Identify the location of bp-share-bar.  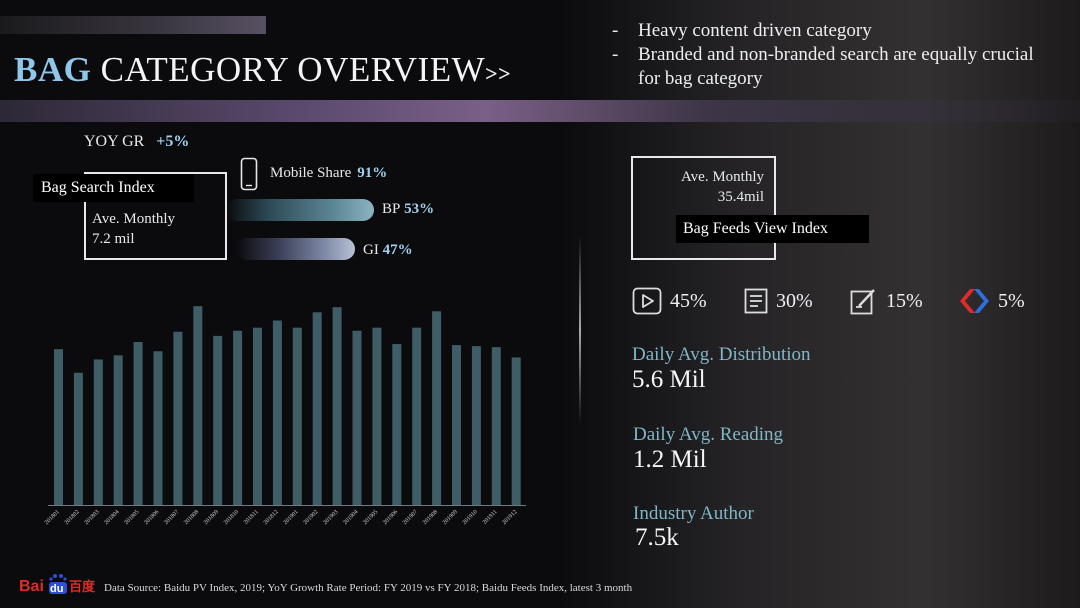
(300, 210).